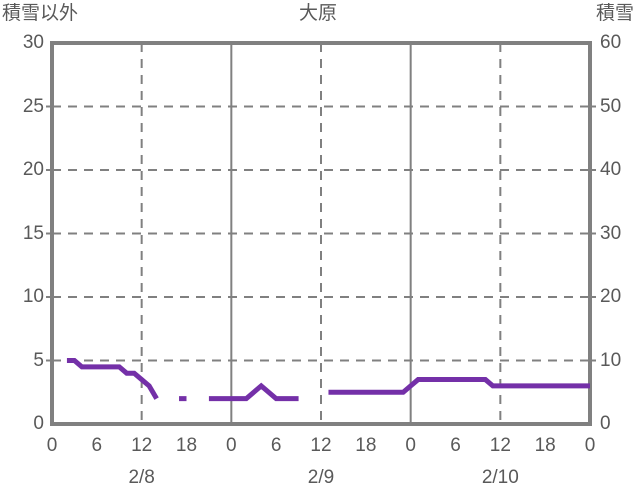  What do you see at coordinates (321, 477) in the screenshot?
I see `x-axis-day-label: 2/9` at bounding box center [321, 477].